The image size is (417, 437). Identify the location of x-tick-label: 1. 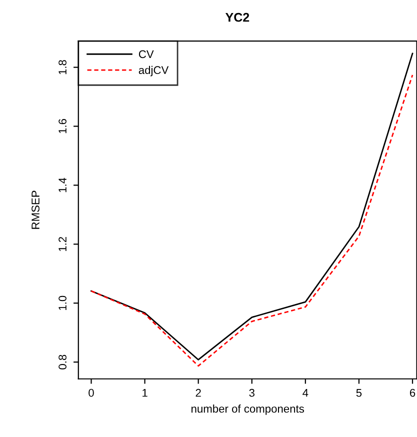
(145, 393).